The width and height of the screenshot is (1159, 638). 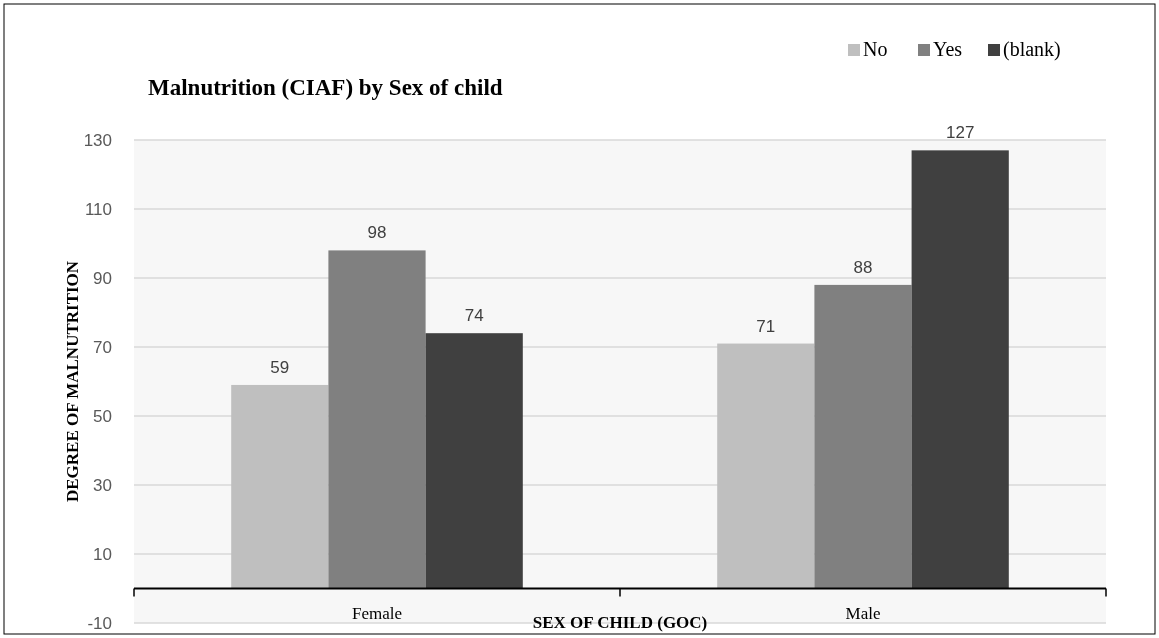 What do you see at coordinates (98, 209) in the screenshot?
I see `y-tick-label: 110` at bounding box center [98, 209].